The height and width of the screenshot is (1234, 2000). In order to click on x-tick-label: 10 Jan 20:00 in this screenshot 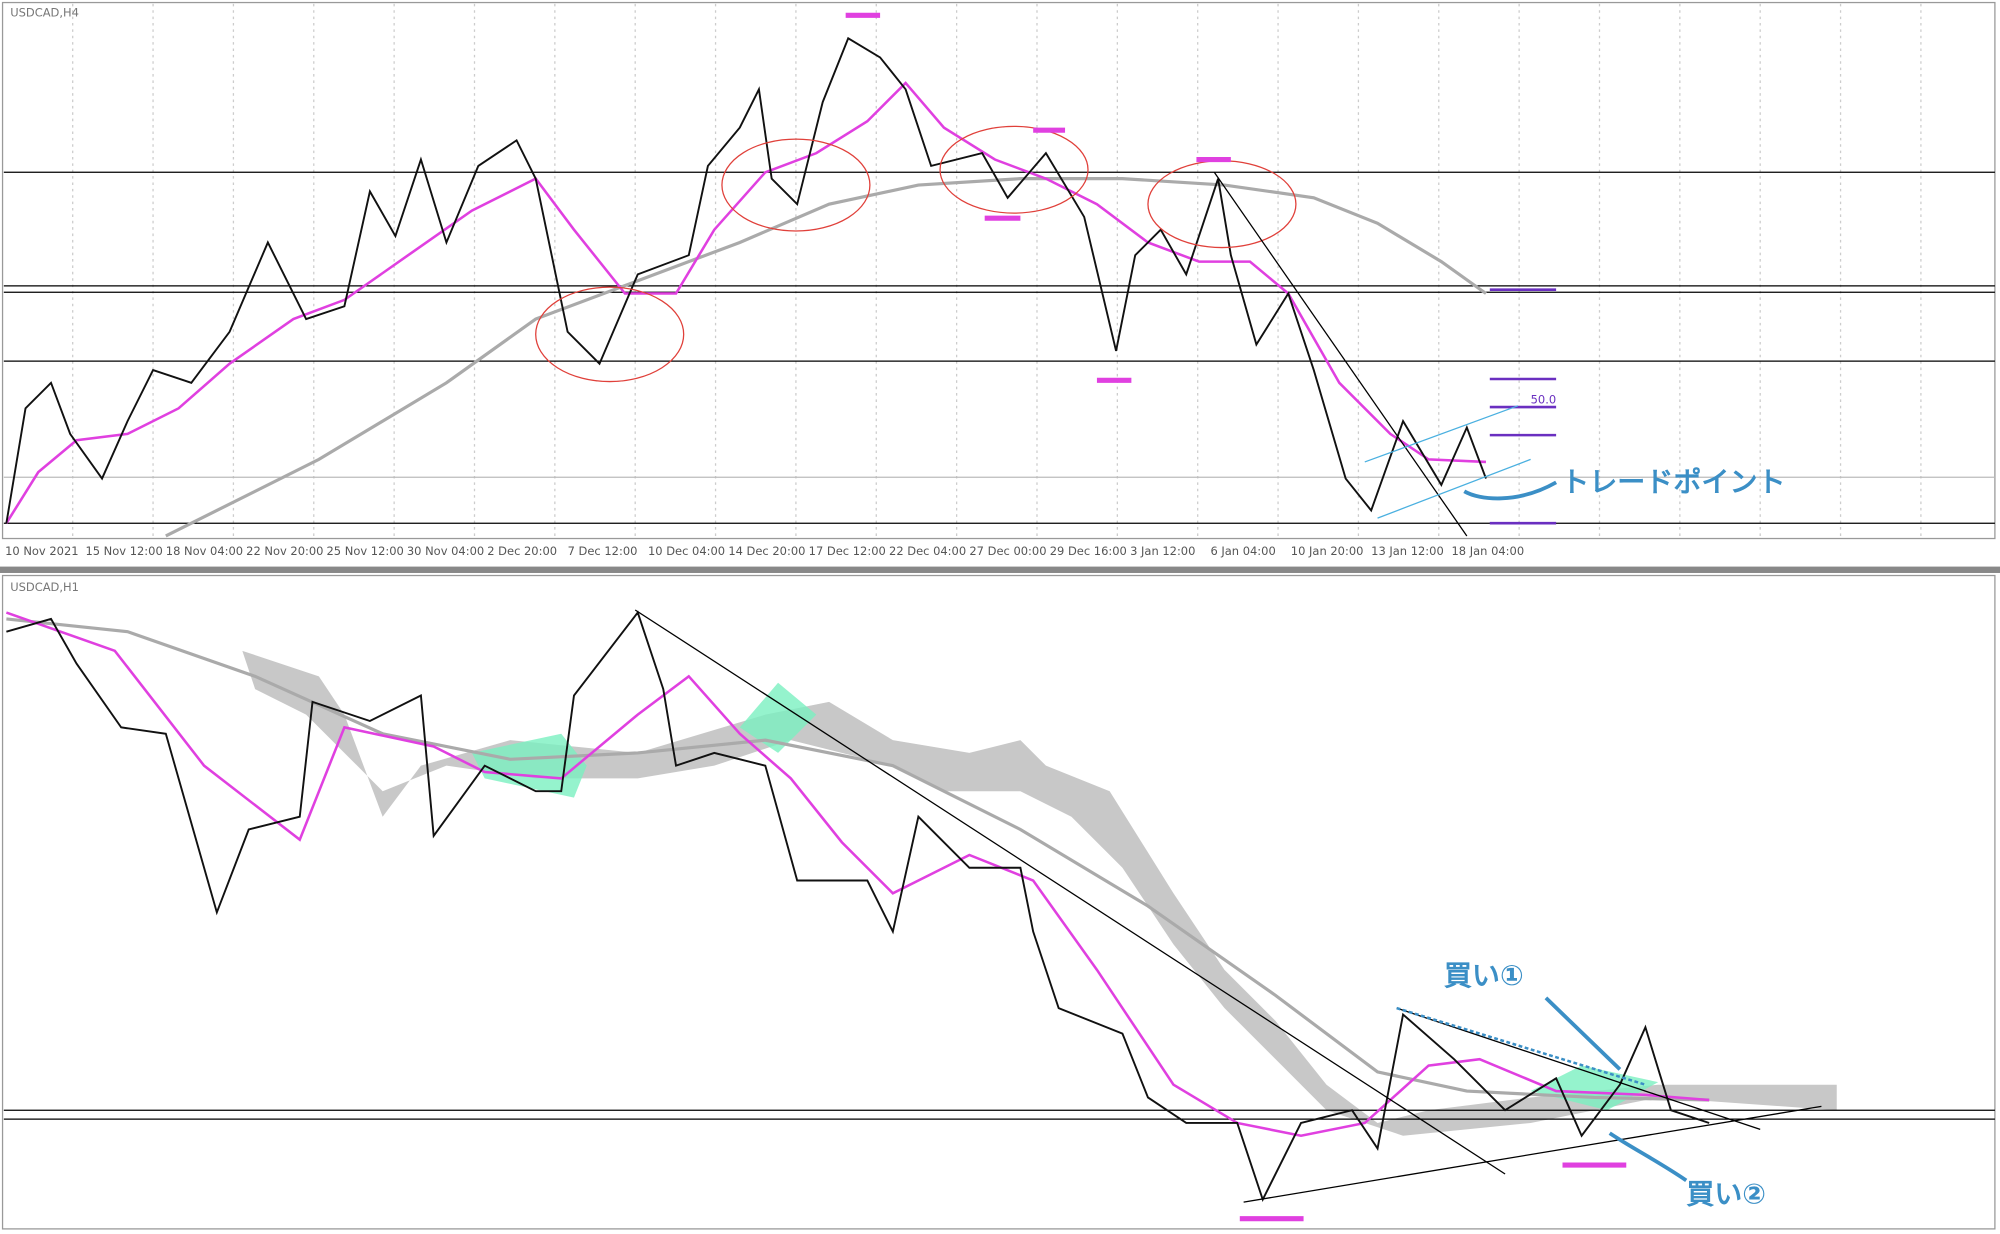, I will do `click(1327, 551)`.